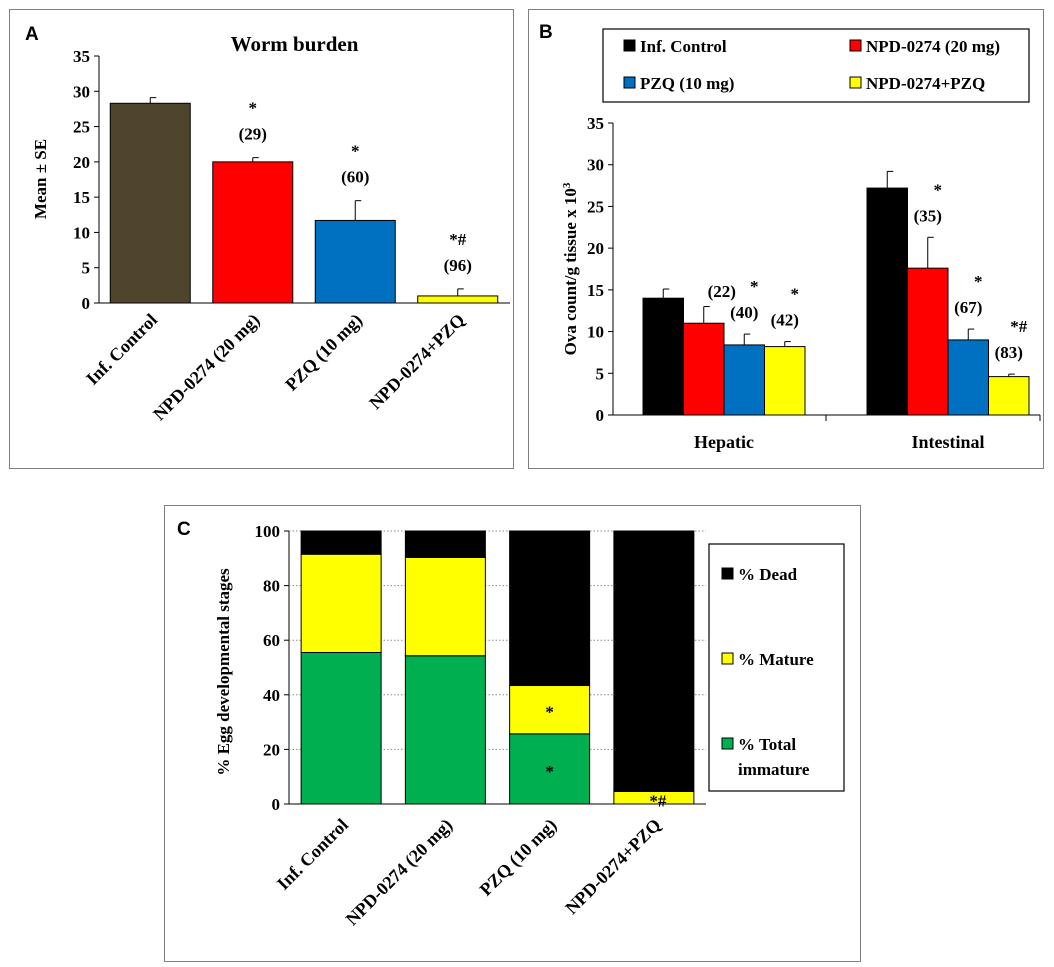 The height and width of the screenshot is (967, 1054). I want to click on a-y-axis-tick-label: 35, so click(81, 56).